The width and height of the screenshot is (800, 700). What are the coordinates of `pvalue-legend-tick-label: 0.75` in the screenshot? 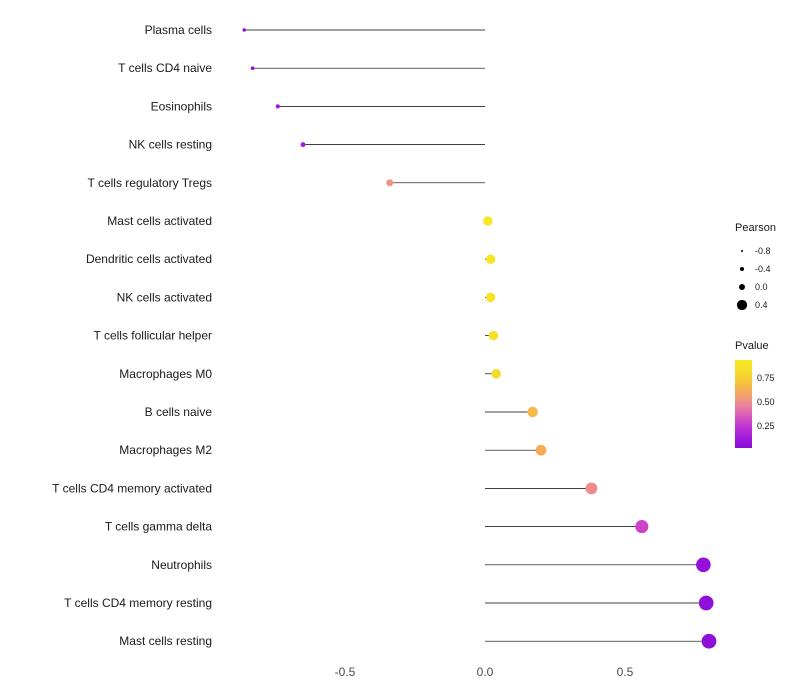 It's located at (766, 378).